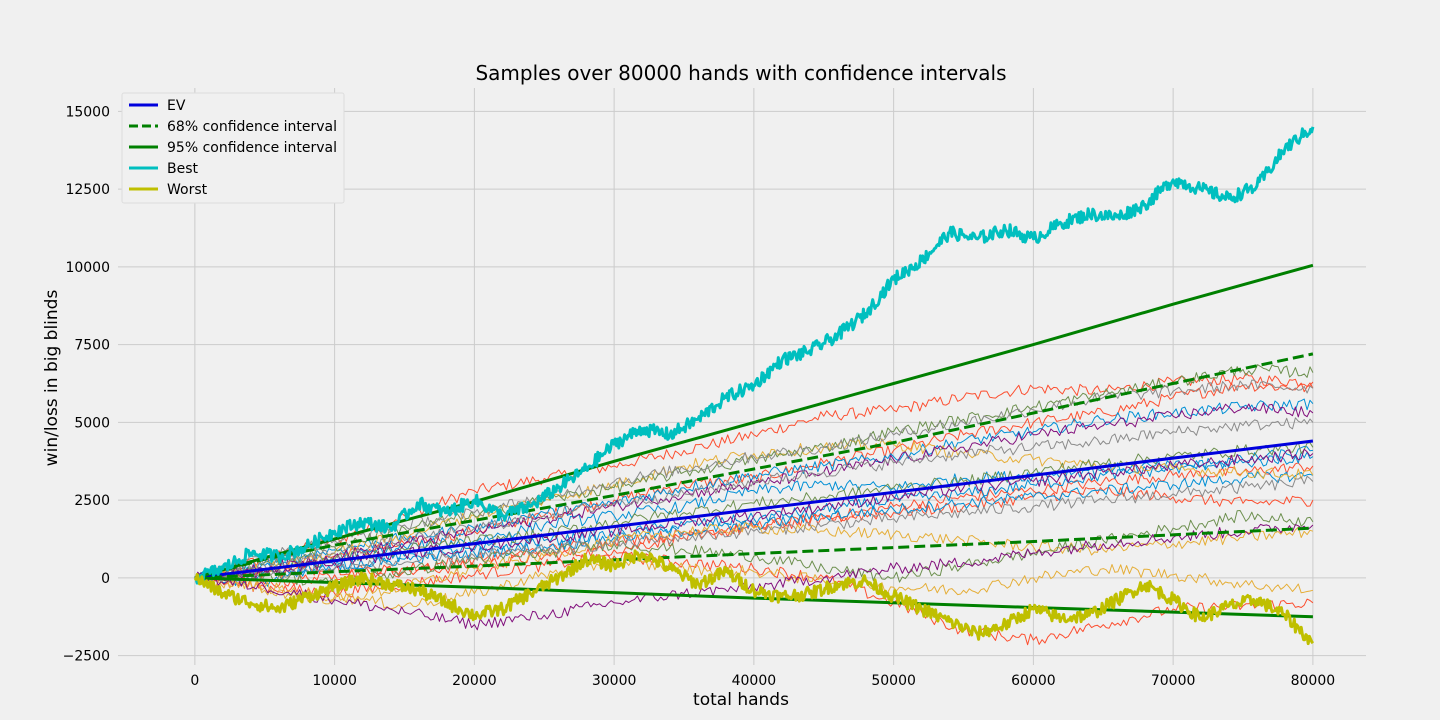  What do you see at coordinates (474, 681) in the screenshot?
I see `x-tick-label: 20000` at bounding box center [474, 681].